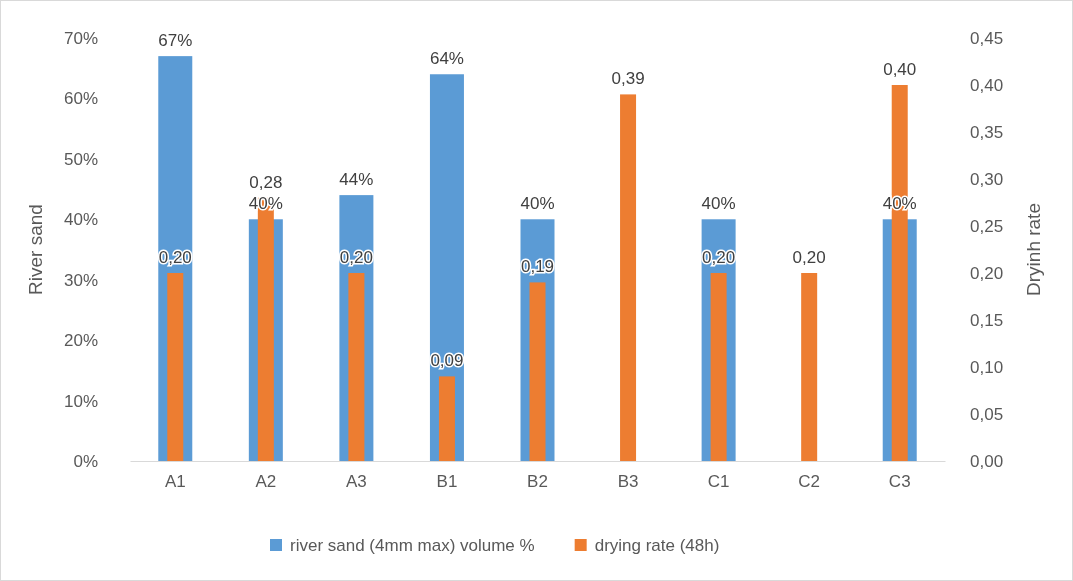 This screenshot has height=581, width=1073. What do you see at coordinates (628, 482) in the screenshot?
I see `x-tick-label: B3` at bounding box center [628, 482].